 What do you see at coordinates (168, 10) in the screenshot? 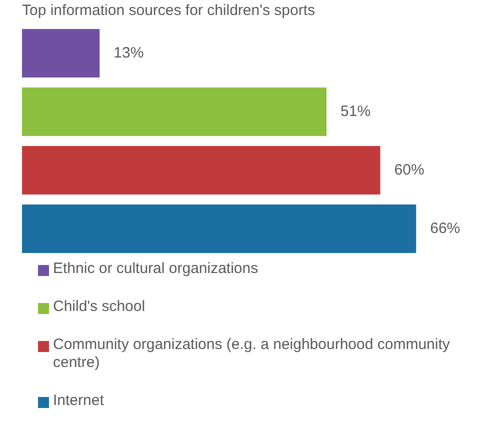
I see `chart-title: Top information sources for children's sports` at bounding box center [168, 10].